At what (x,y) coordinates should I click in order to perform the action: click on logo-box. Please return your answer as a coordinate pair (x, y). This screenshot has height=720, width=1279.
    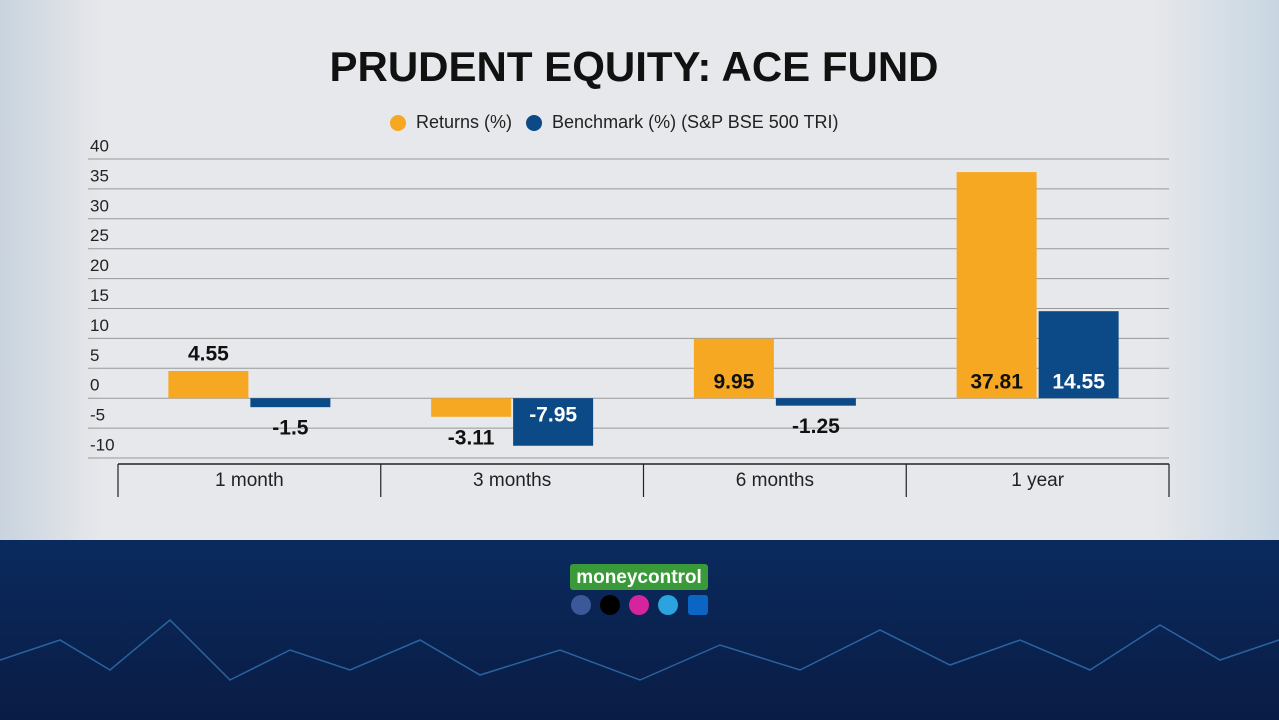
    Looking at the image, I should click on (639, 577).